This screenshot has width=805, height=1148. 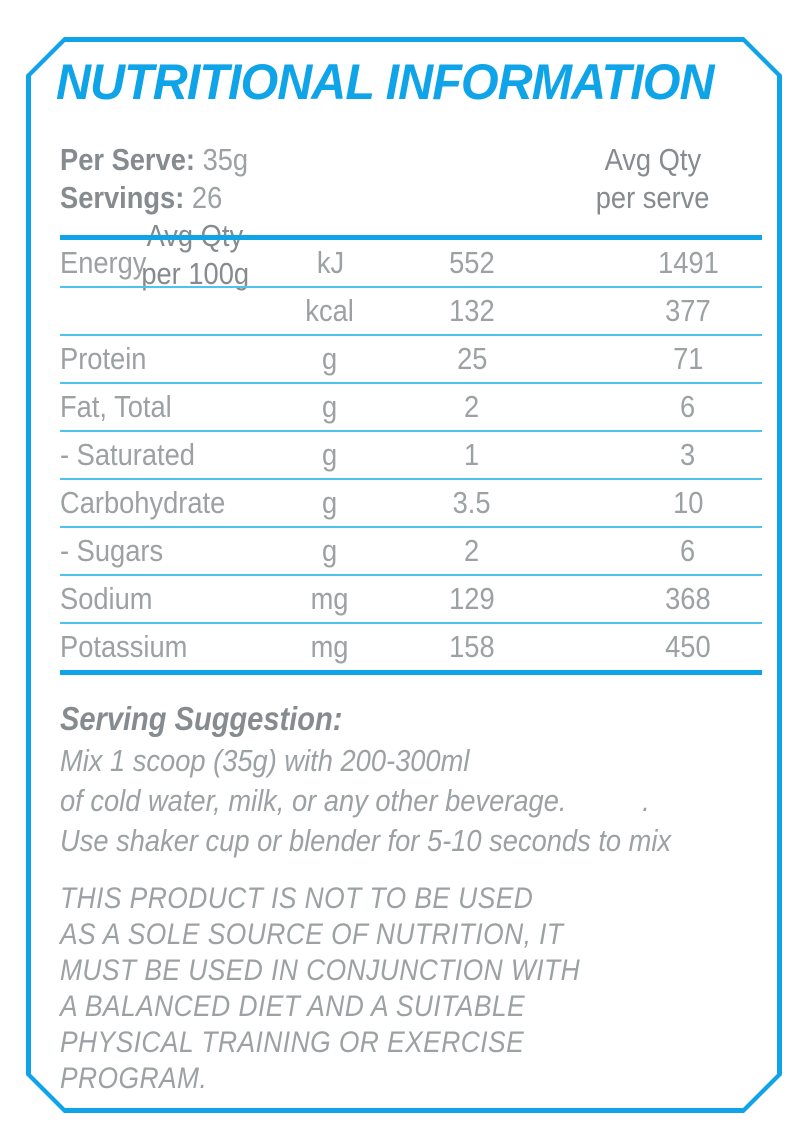 I want to click on table-row-carbohydrate: Carbohydrate g 3.5 10, so click(x=411, y=504).